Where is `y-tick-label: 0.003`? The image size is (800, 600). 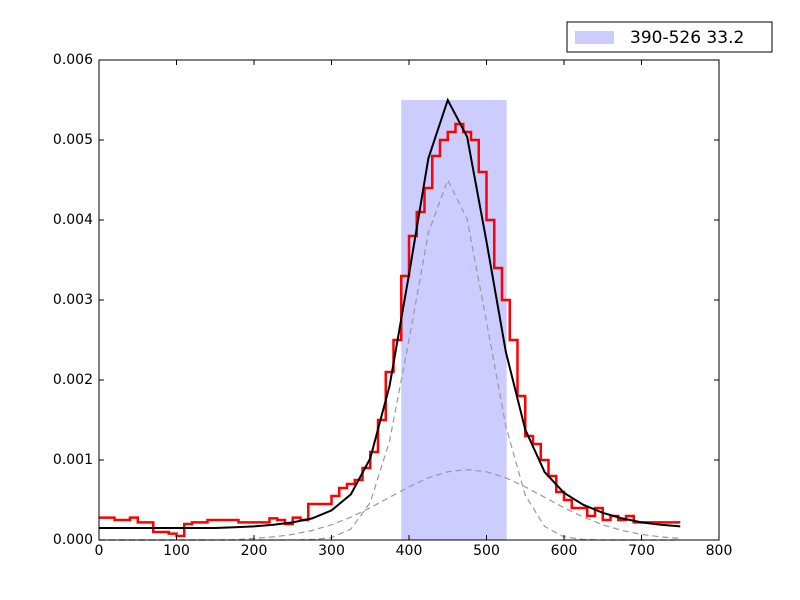 y-tick-label: 0.003 is located at coordinates (73, 300).